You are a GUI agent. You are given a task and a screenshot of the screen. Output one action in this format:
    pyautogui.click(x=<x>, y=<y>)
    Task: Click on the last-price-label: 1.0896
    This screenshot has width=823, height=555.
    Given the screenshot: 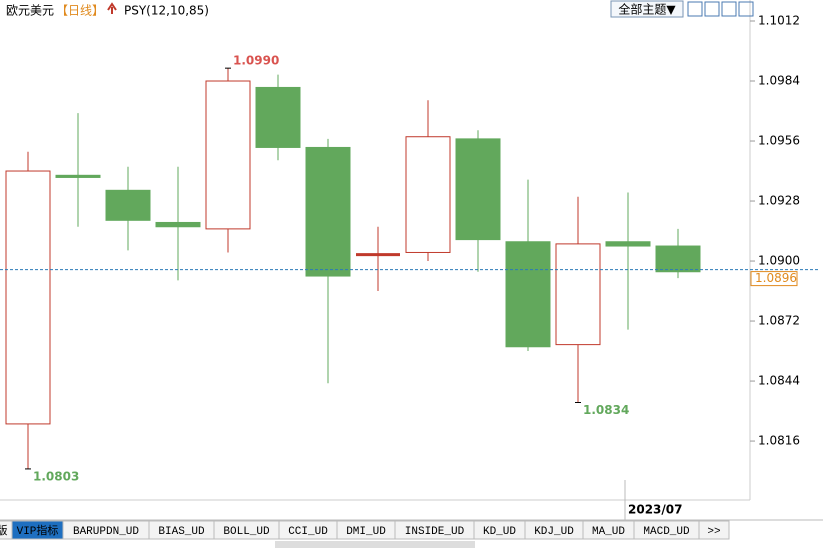 What is the action you would take?
    pyautogui.click(x=776, y=278)
    